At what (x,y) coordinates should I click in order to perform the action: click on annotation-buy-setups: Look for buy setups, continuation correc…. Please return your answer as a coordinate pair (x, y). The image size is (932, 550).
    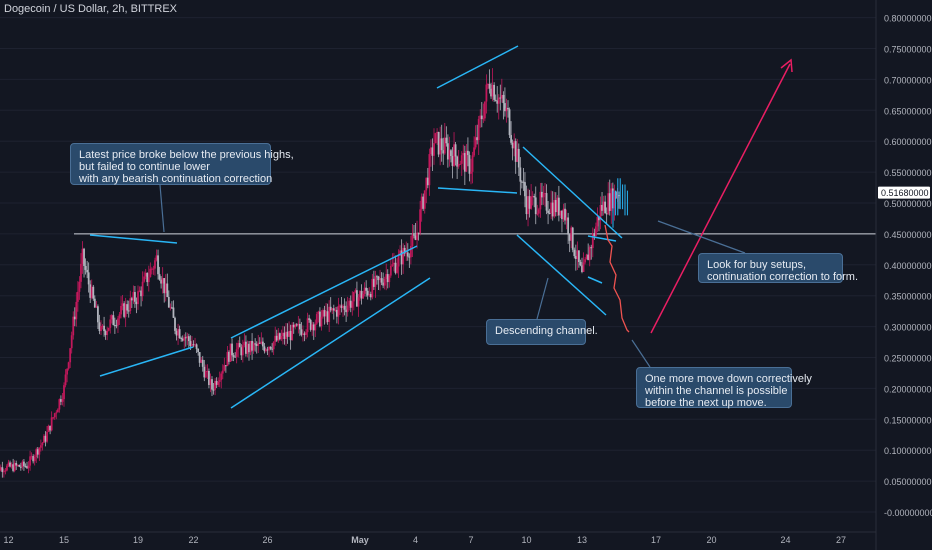
    Looking at the image, I should click on (778, 268).